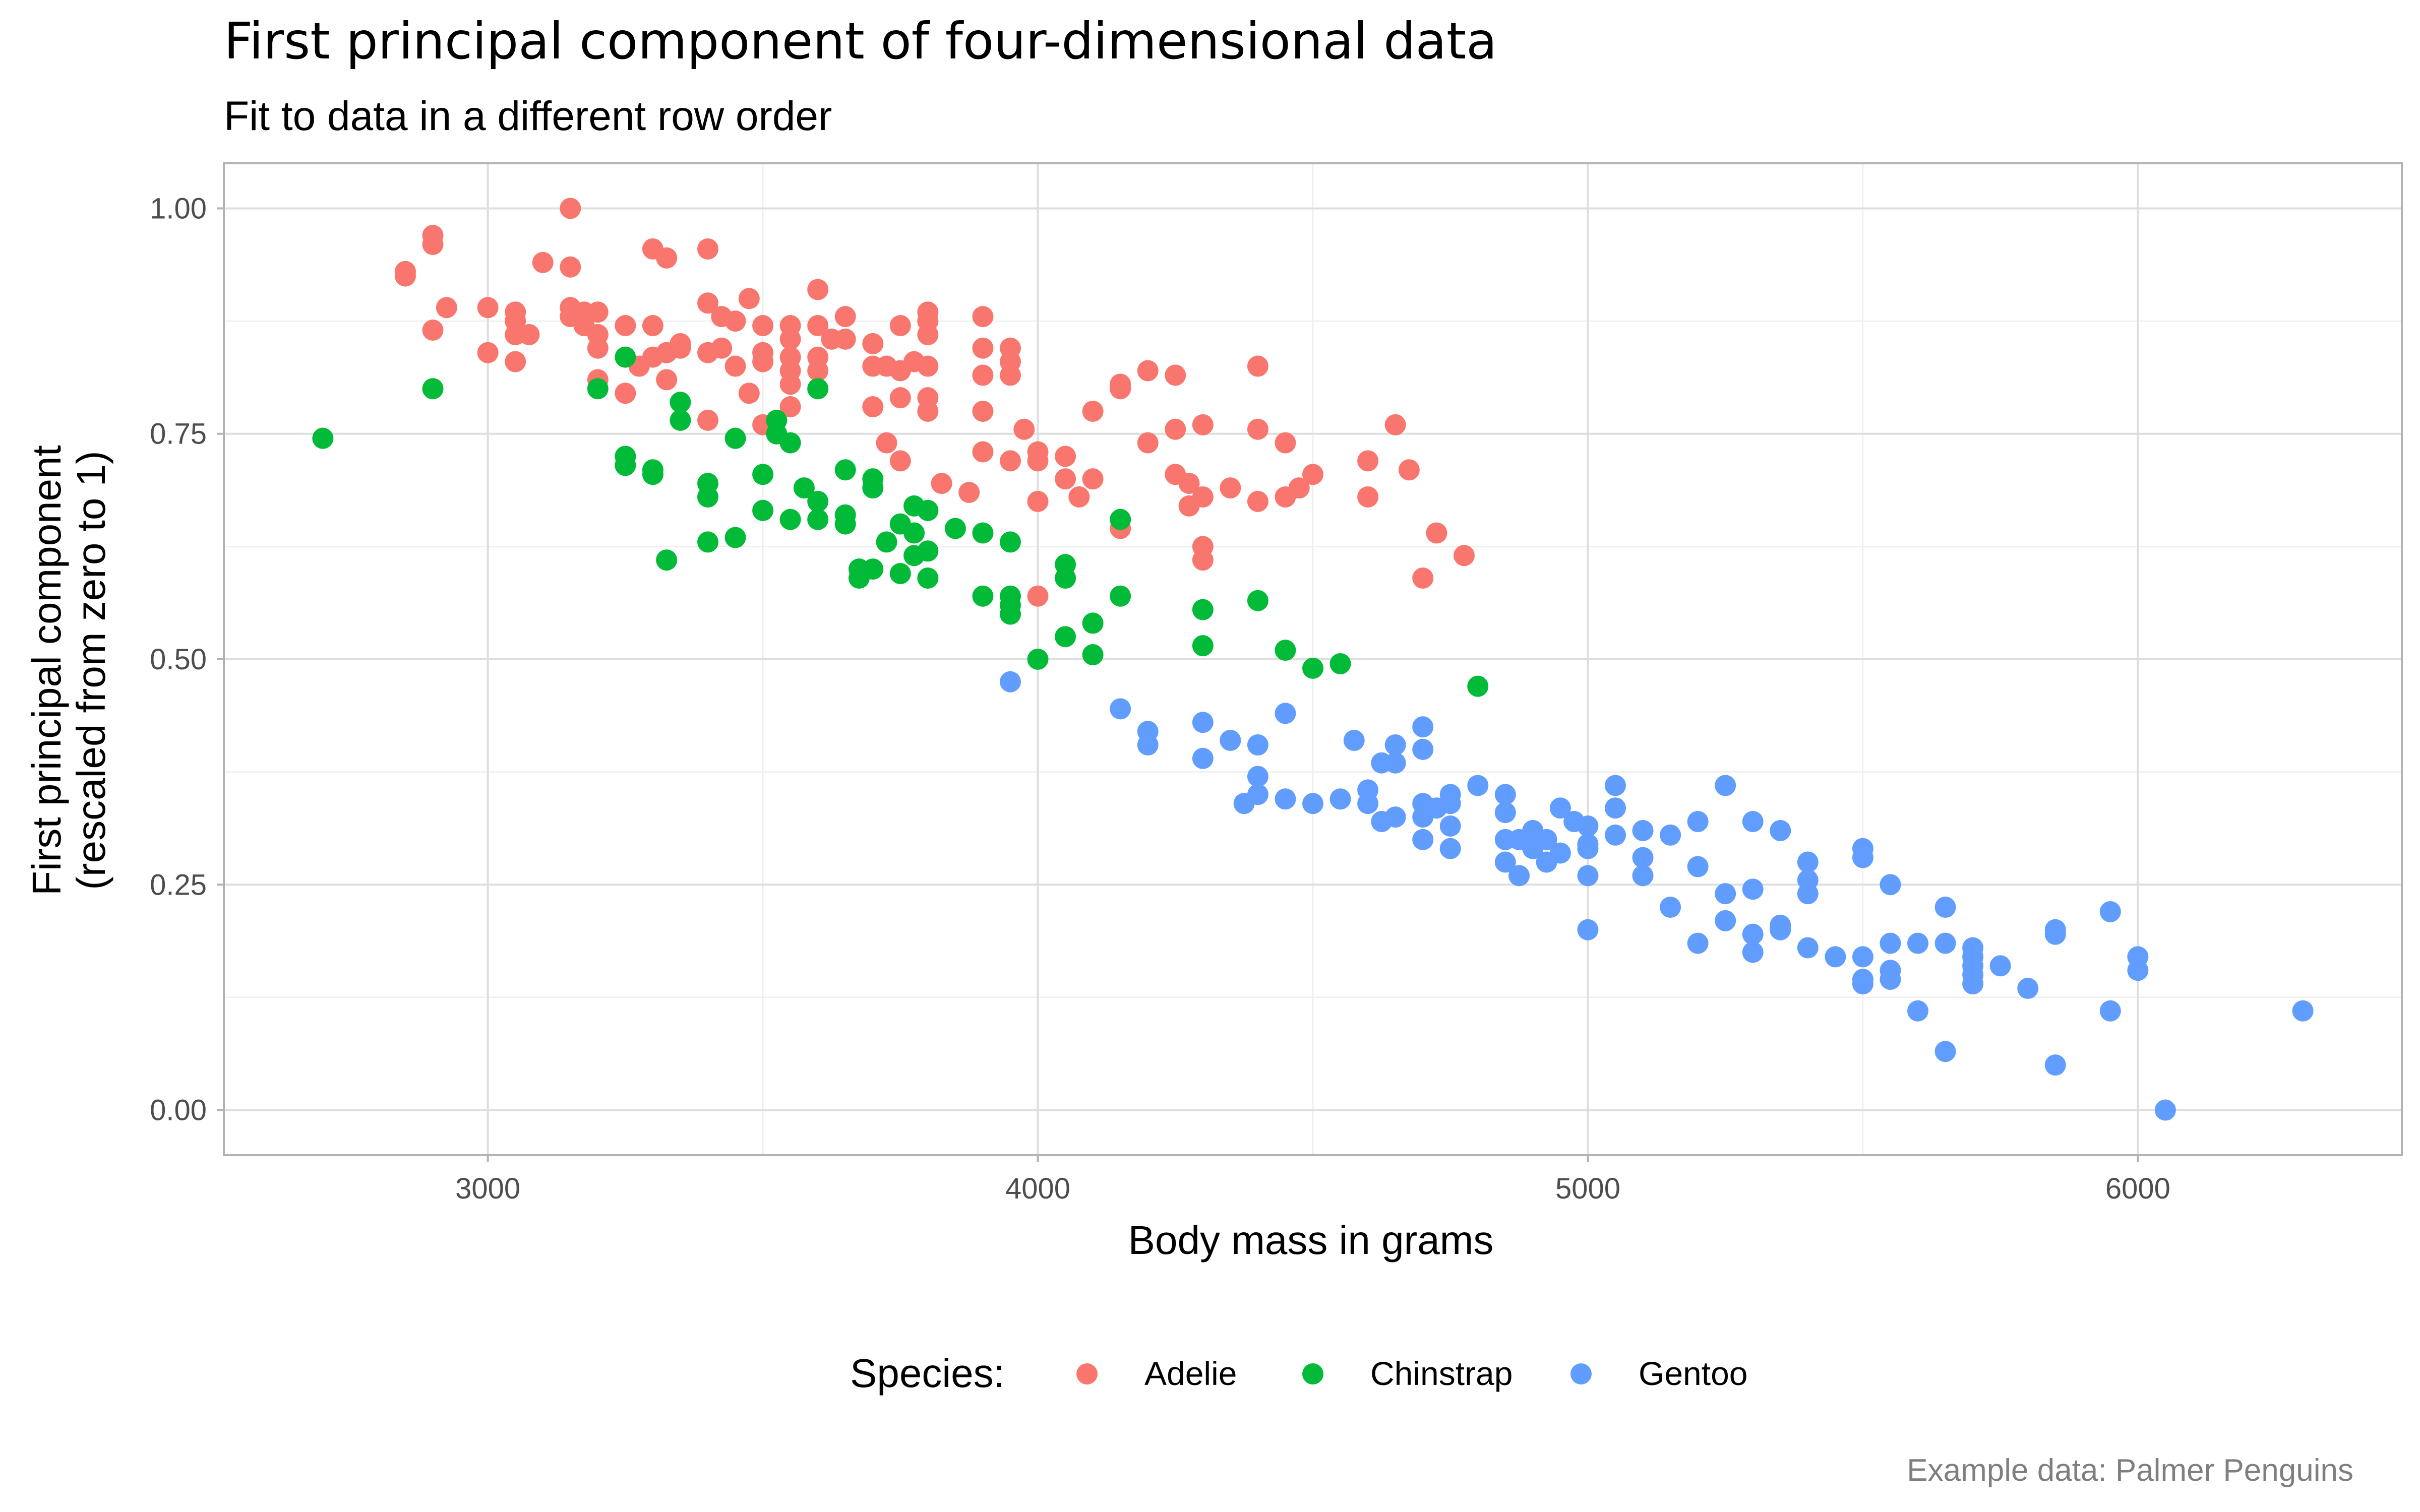  Describe the element at coordinates (178, 1110) in the screenshot. I see `y-tick-label: 0.00` at that location.